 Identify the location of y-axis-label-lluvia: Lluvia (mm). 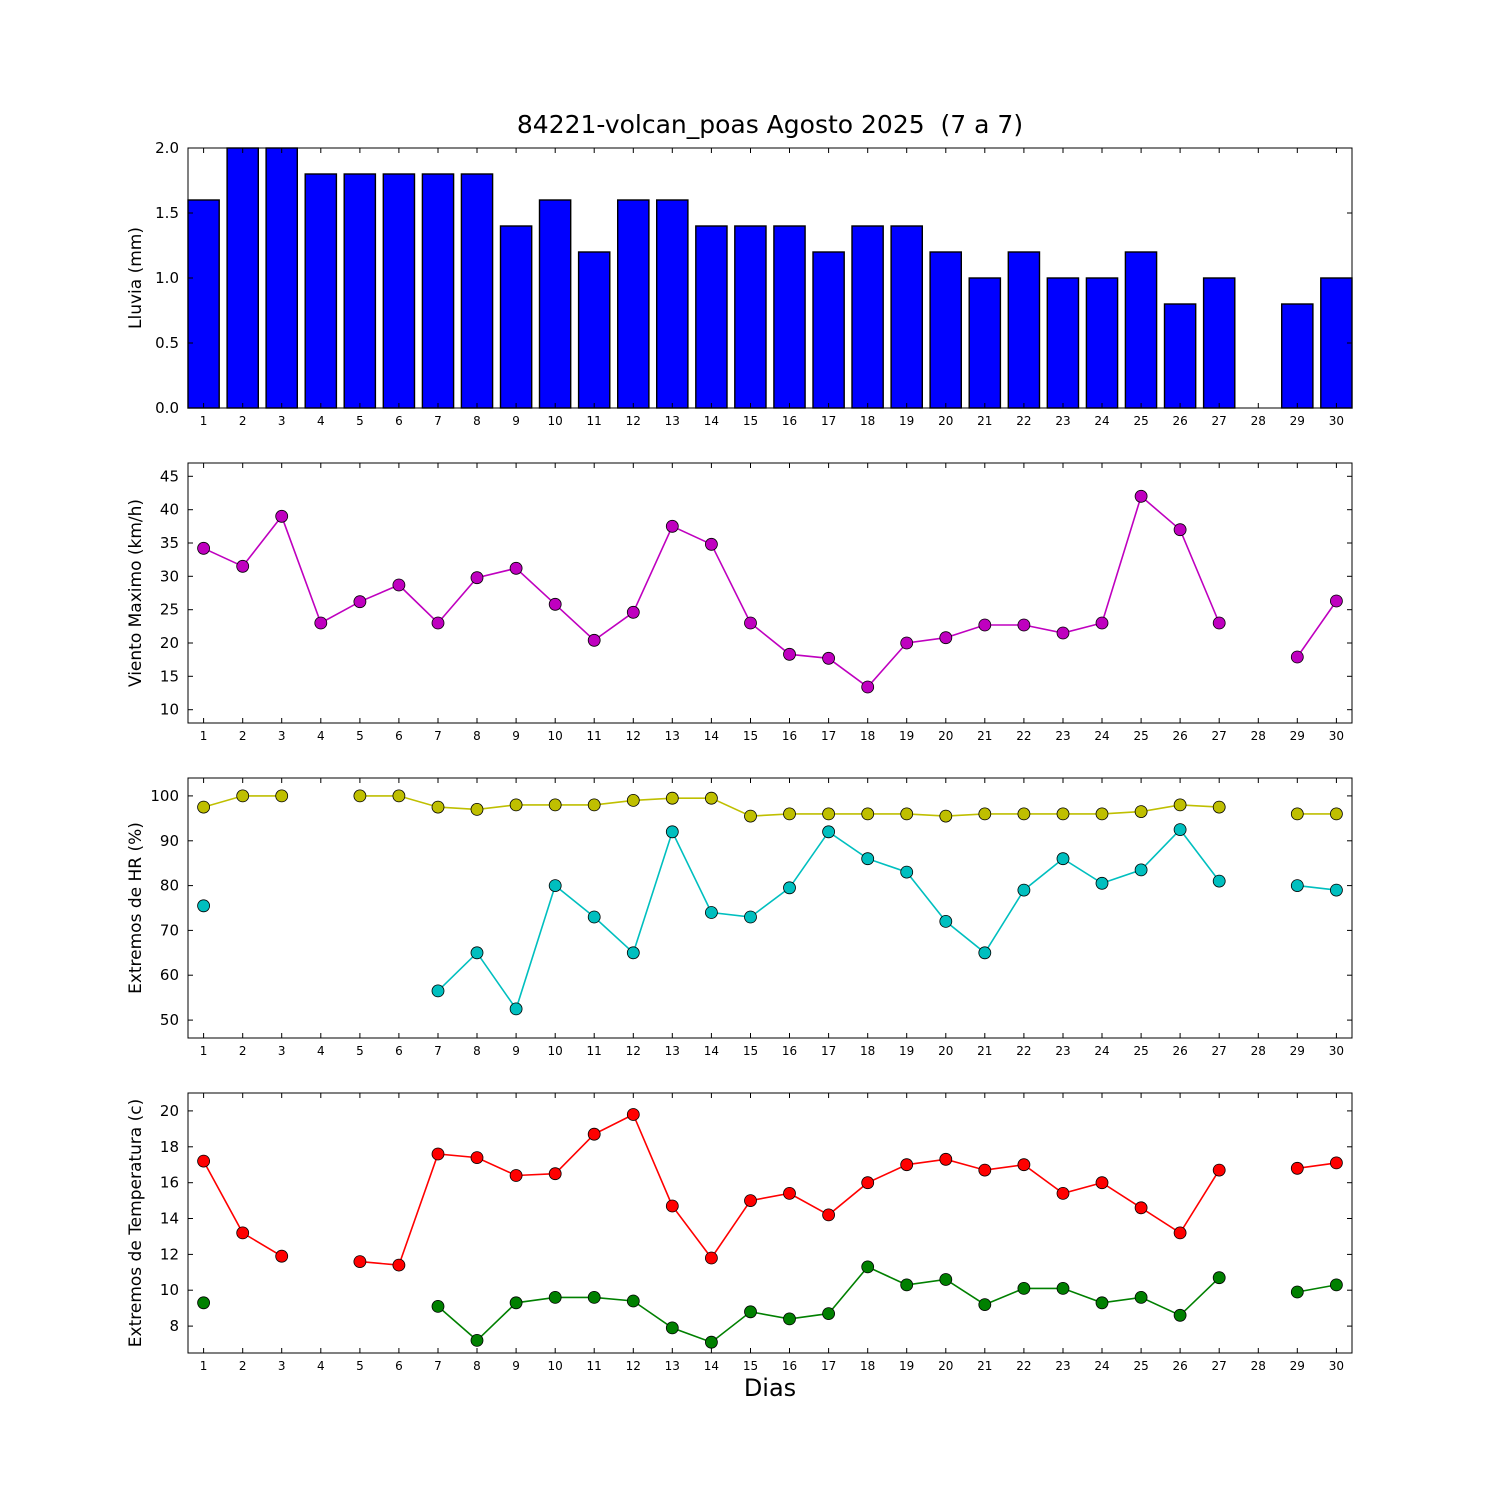
(136, 278).